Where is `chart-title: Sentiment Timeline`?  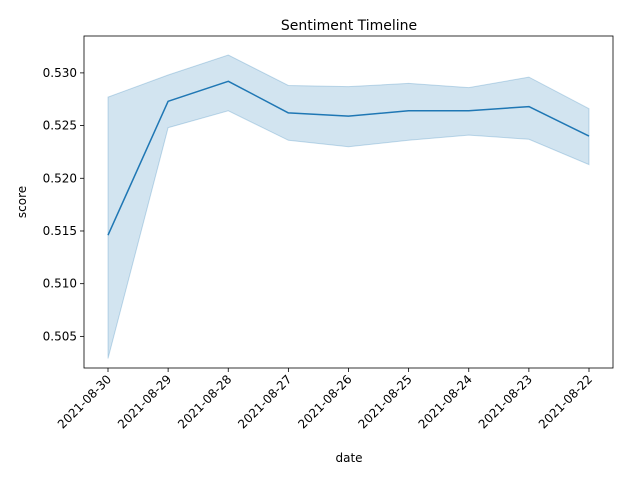
chart-title: Sentiment Timeline is located at coordinates (349, 26).